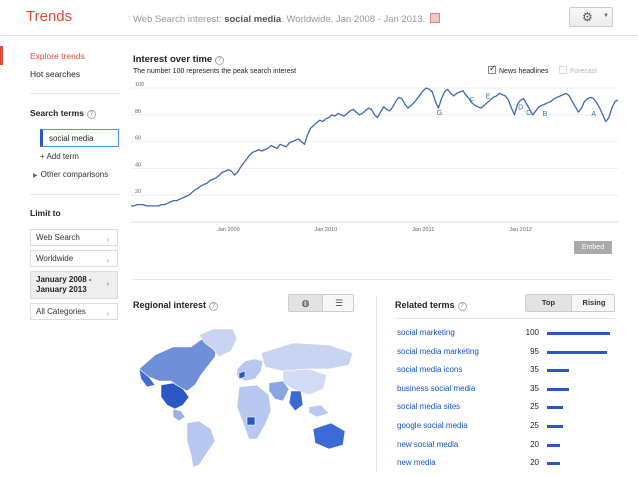 The image size is (638, 478). I want to click on trends-logo: Trends, so click(49, 16).